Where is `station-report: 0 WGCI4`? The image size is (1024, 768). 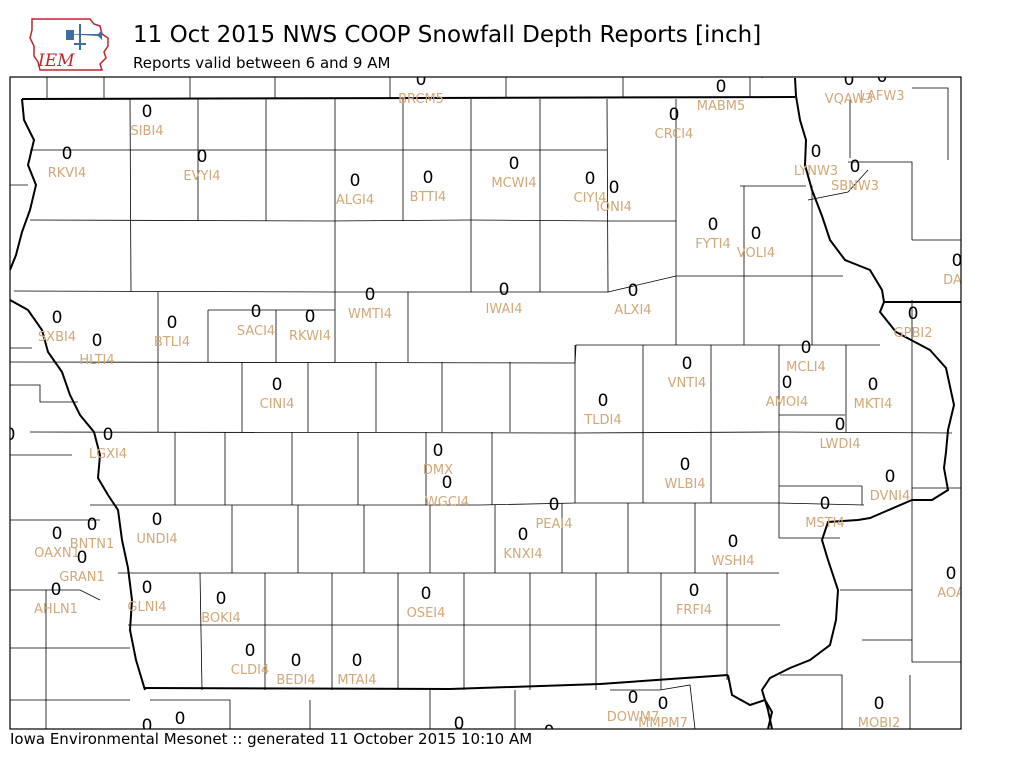 station-report: 0 WGCI4 is located at coordinates (447, 491).